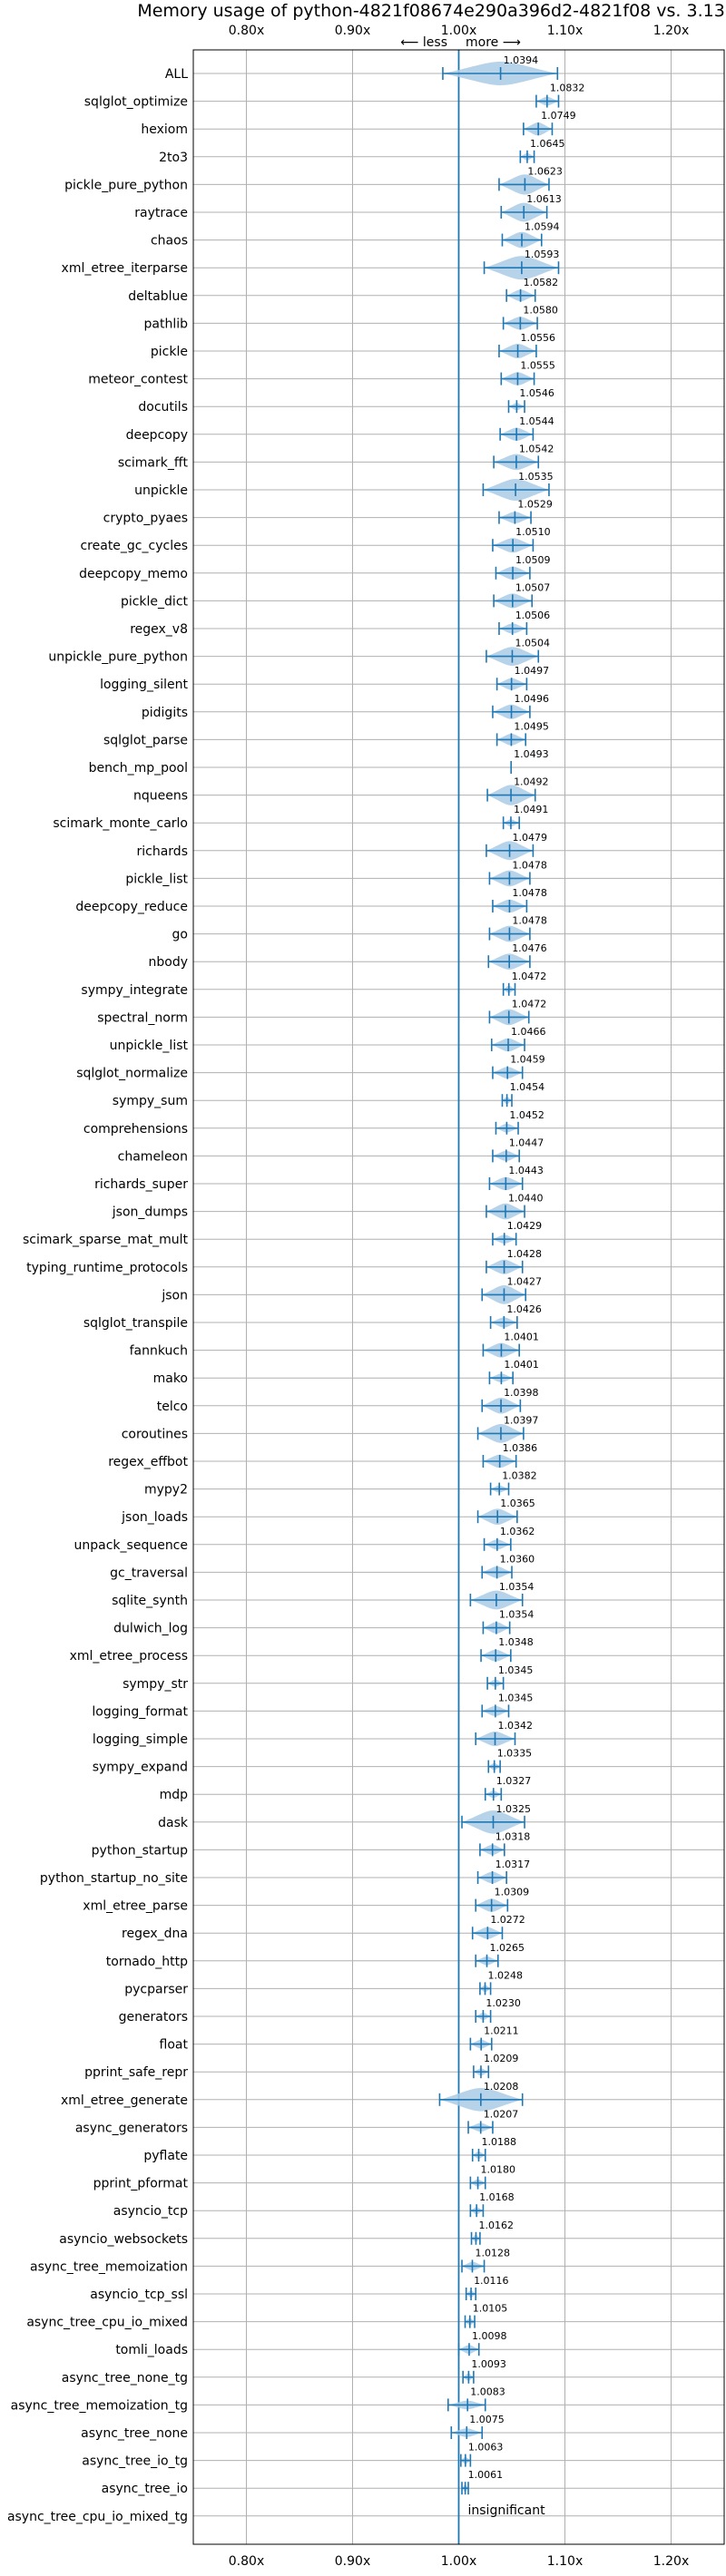 This screenshot has width=726, height=2576. I want to click on benchmark-name: pickle_dict, so click(155, 601).